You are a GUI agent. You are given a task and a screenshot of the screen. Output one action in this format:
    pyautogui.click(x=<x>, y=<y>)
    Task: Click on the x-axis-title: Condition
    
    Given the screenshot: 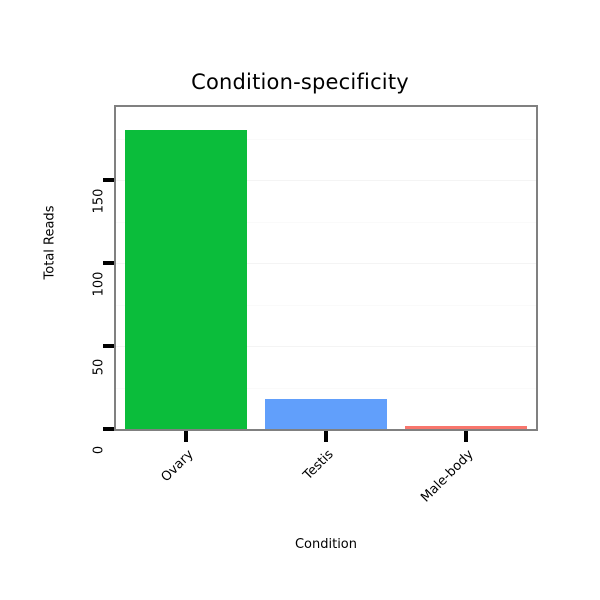 What is the action you would take?
    pyautogui.click(x=326, y=544)
    